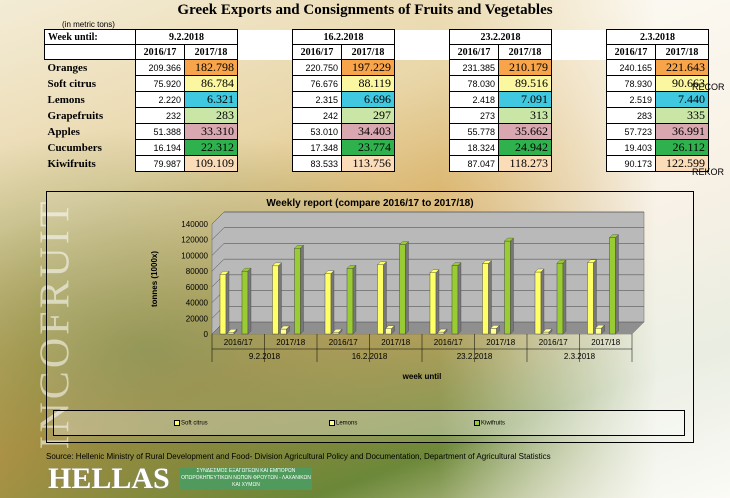  Describe the element at coordinates (160, 67) in the screenshot. I see `value-2016-17: 209.366` at that location.